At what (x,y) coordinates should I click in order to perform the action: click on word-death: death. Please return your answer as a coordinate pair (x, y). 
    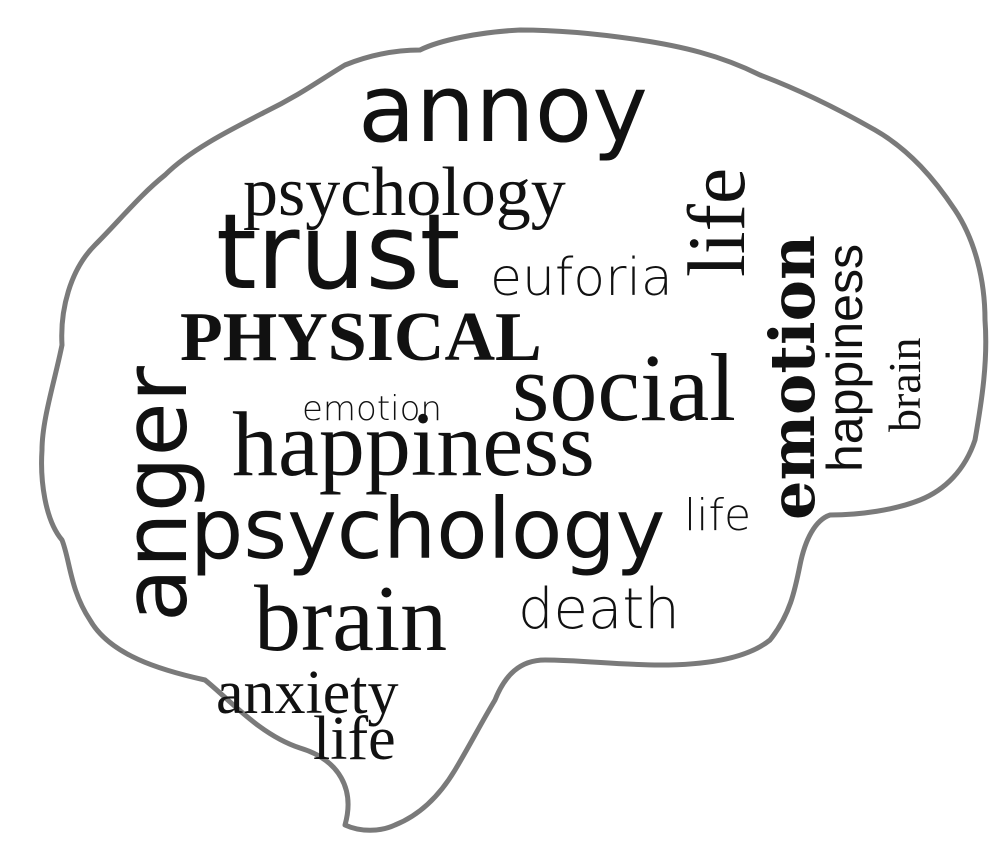
    Looking at the image, I should click on (599, 609).